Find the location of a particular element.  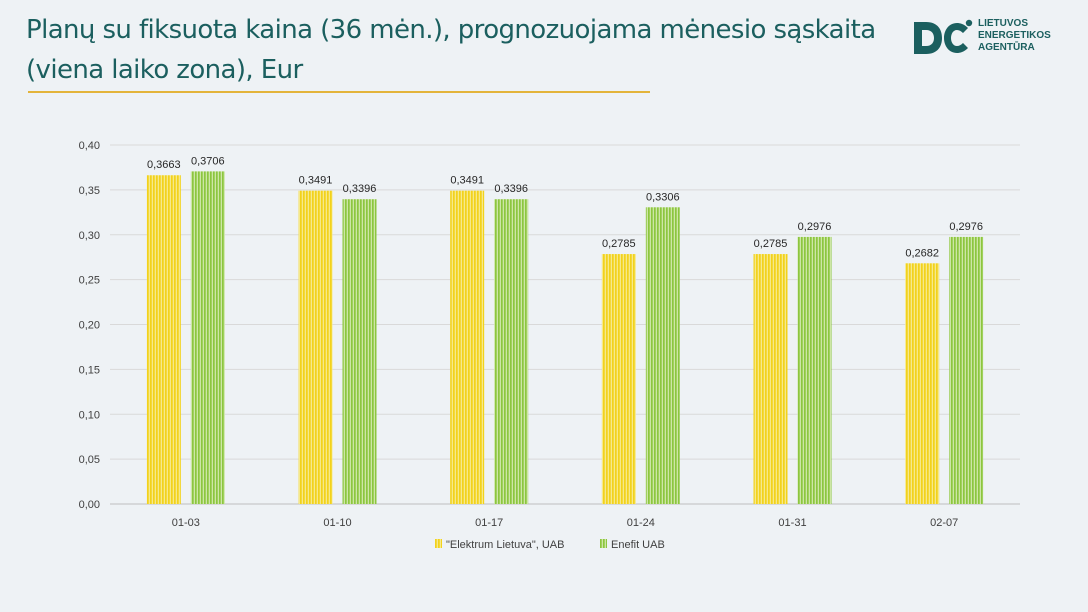

agency-logo: LIETUVOS ENERGETIKOS AGENTŪRA is located at coordinates (992, 38).